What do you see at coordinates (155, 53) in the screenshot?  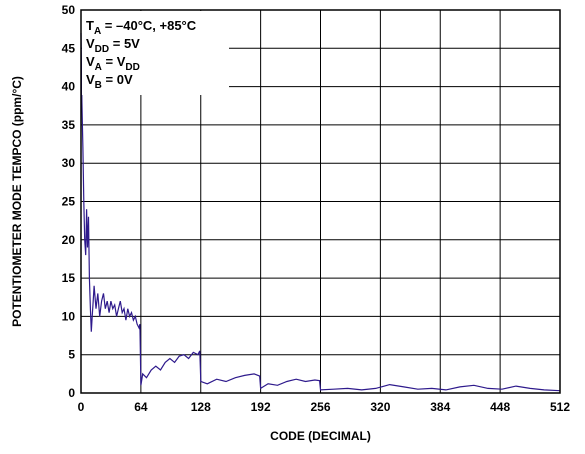 I see `annotation-box` at bounding box center [155, 53].